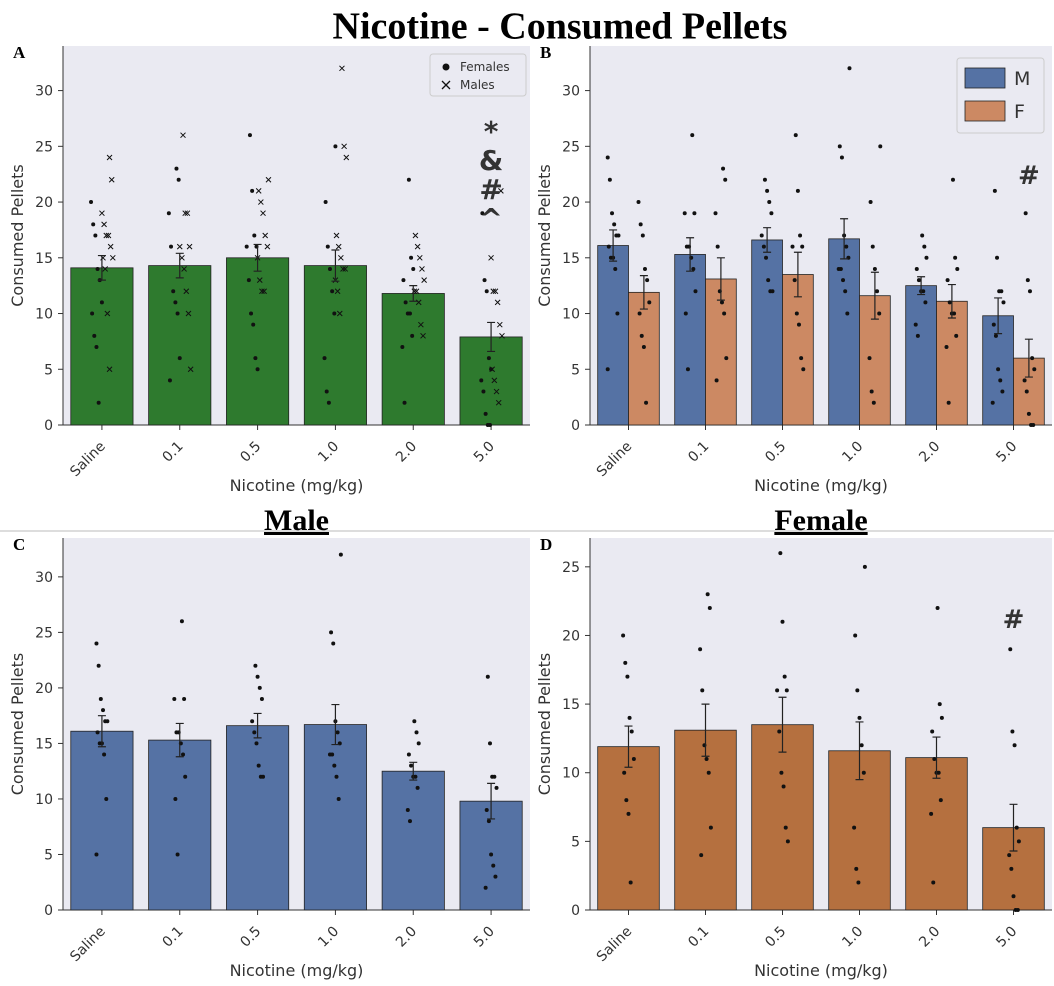  I want to click on x-tick-label: 0.5, so click(250, 937).